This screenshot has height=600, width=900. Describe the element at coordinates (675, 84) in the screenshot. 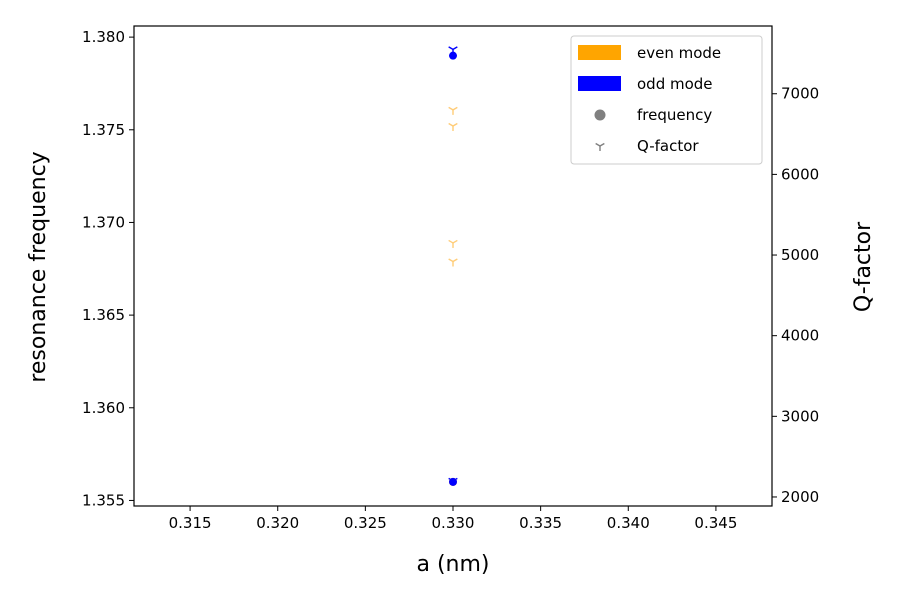

I see `legend-label: odd mode` at that location.